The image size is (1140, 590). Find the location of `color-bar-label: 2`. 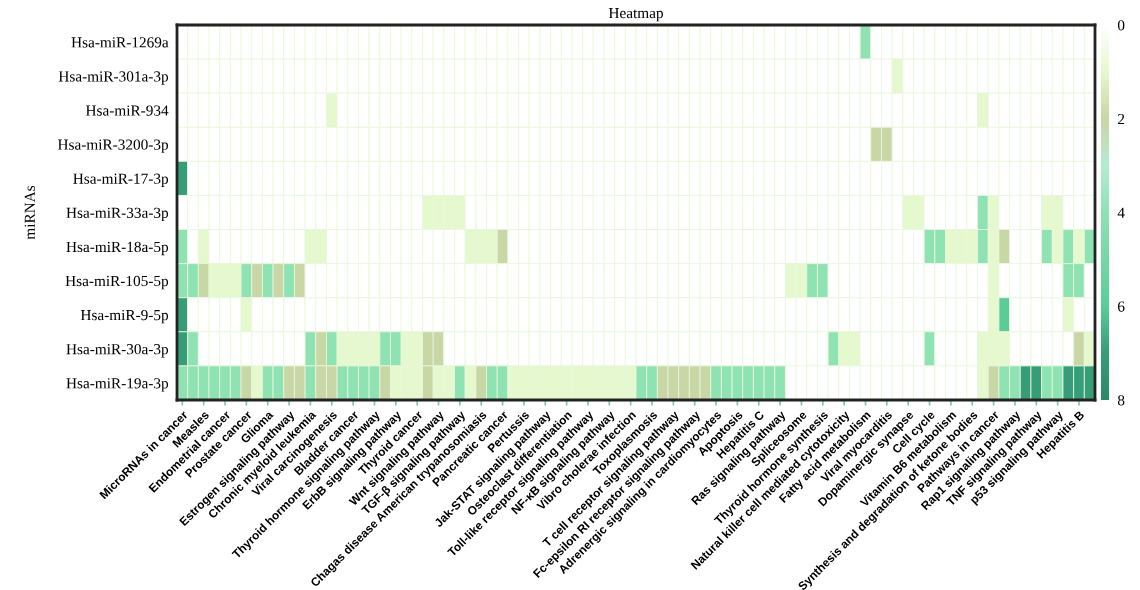

color-bar-label: 2 is located at coordinates (1121, 119).